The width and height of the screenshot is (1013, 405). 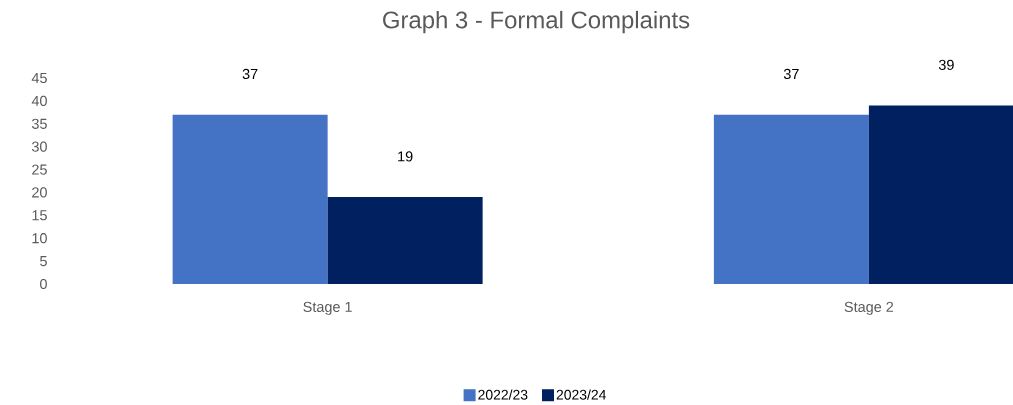 What do you see at coordinates (536, 22) in the screenshot?
I see `chart-title: Graph 3 - Formal Complaints` at bounding box center [536, 22].